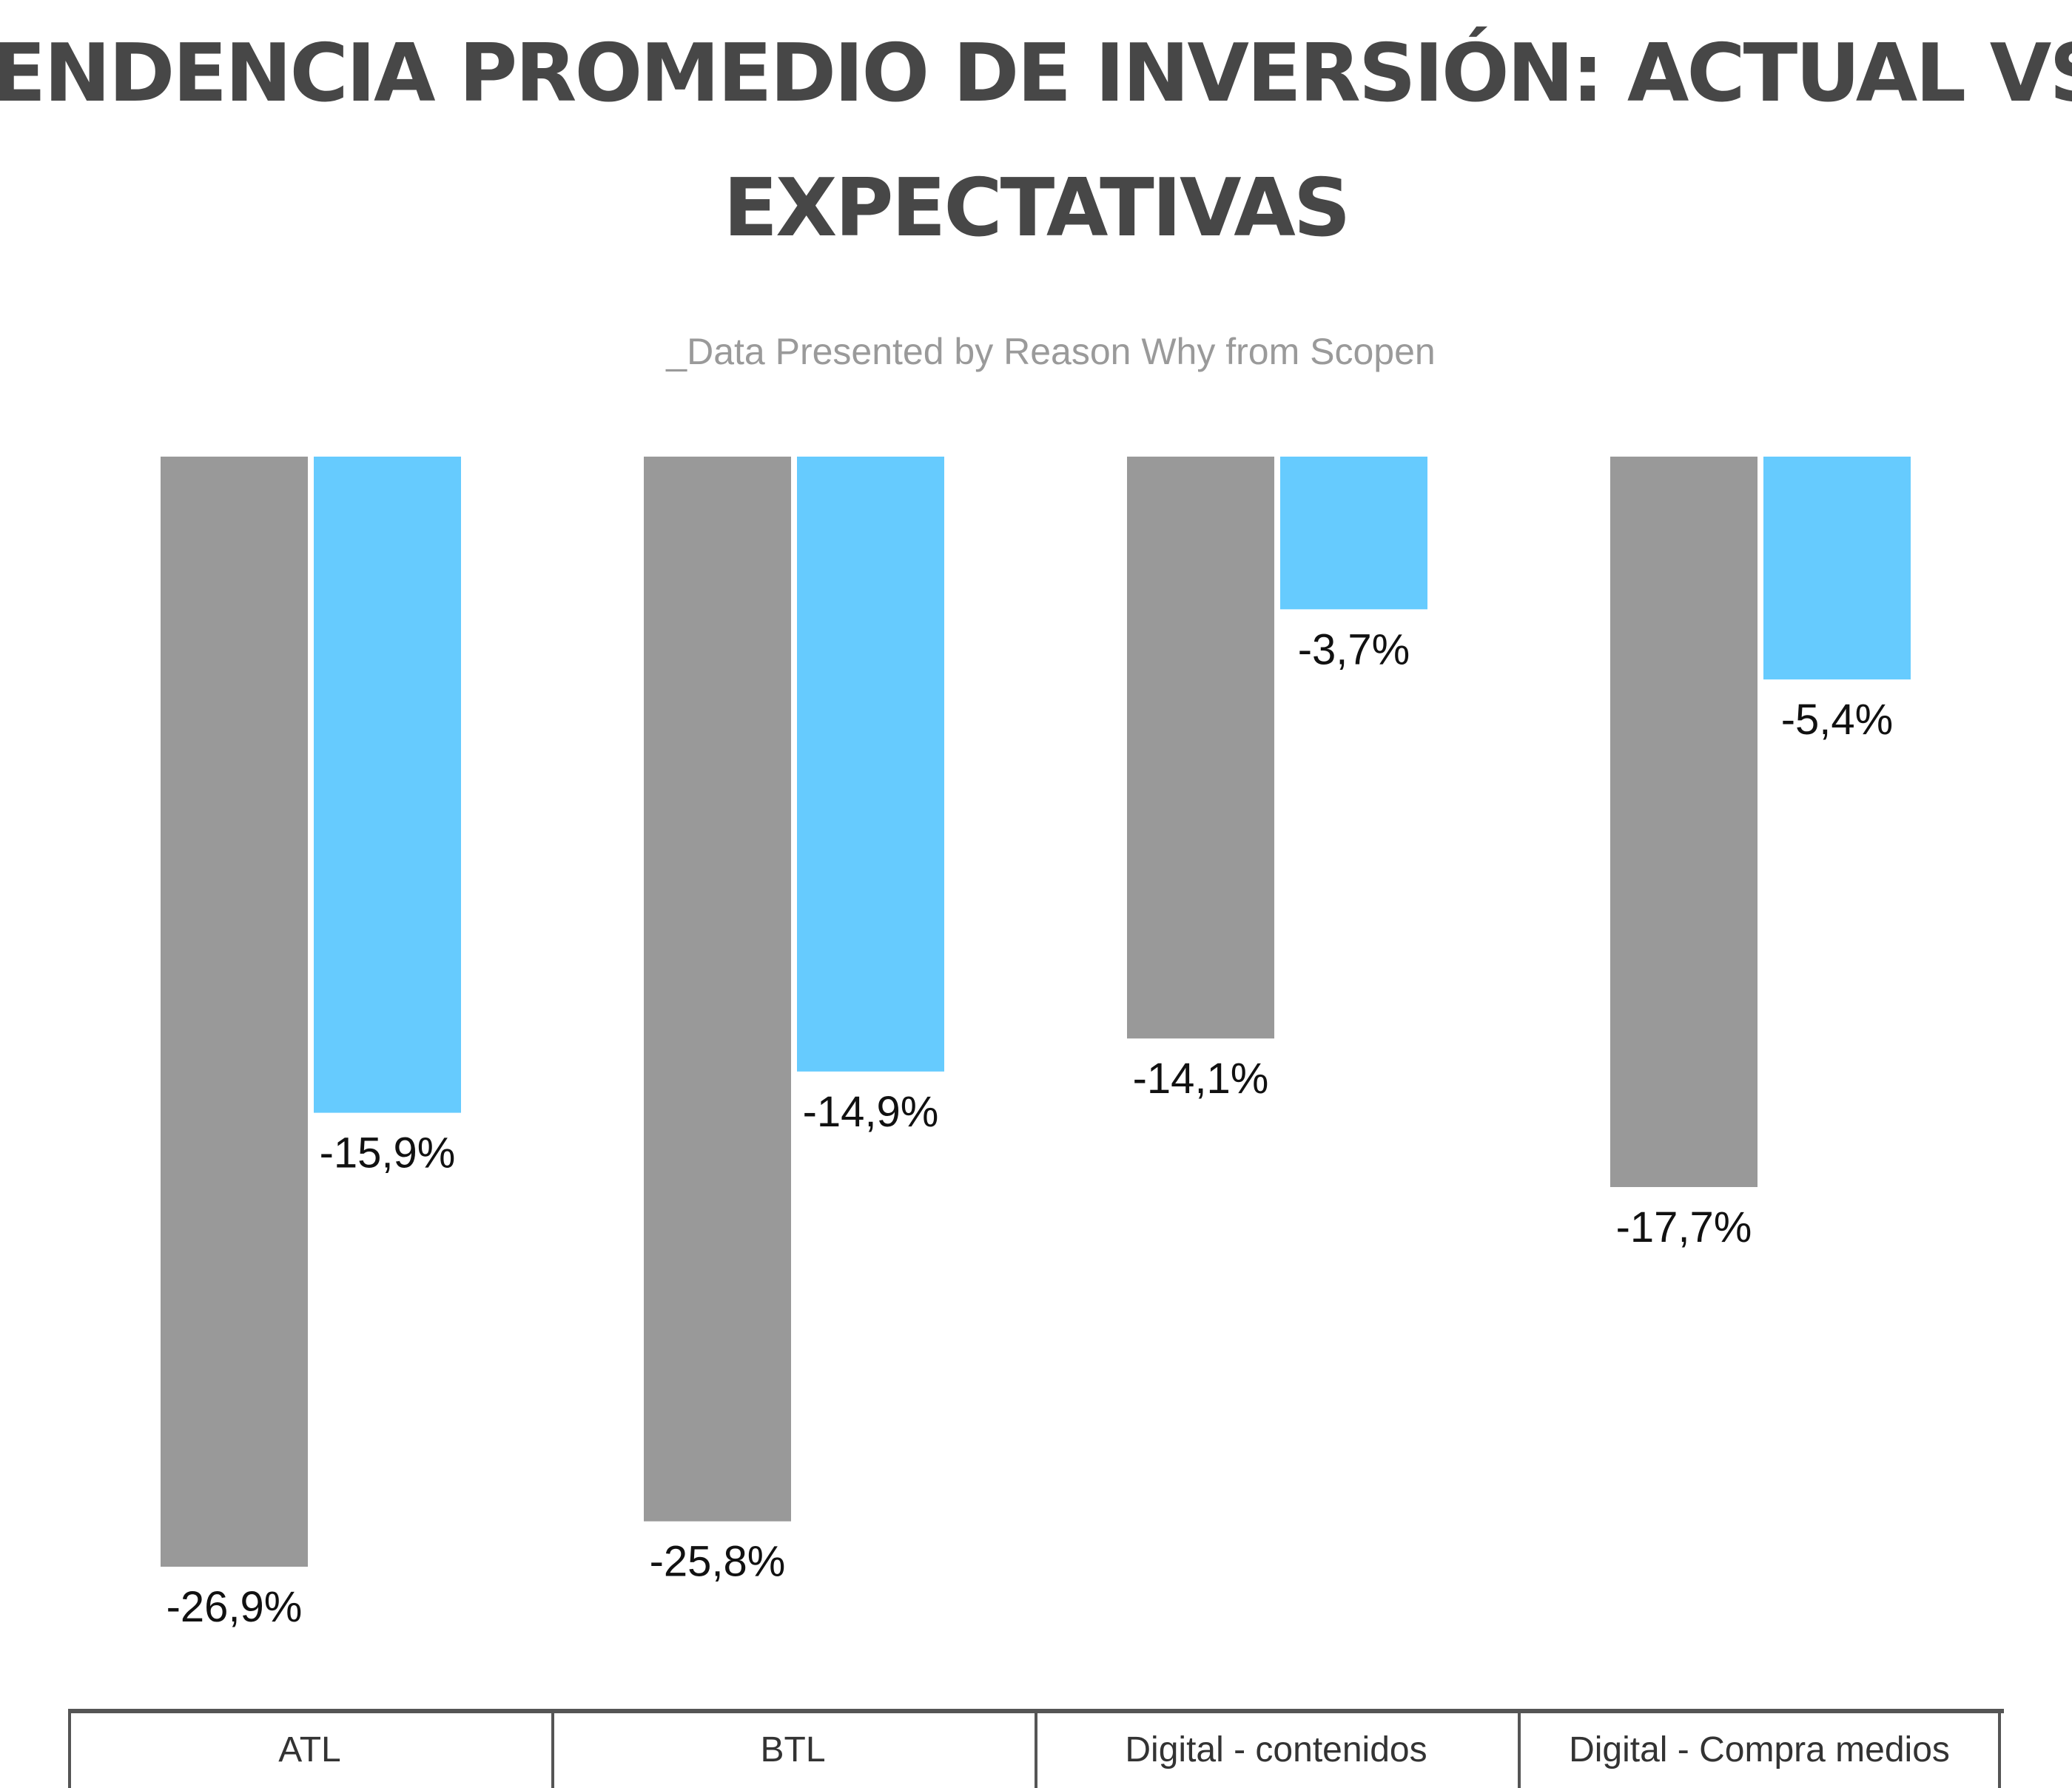 The width and height of the screenshot is (2072, 1788). What do you see at coordinates (234, 1607) in the screenshot?
I see `value-label-atl-series-1: -26,9%` at bounding box center [234, 1607].